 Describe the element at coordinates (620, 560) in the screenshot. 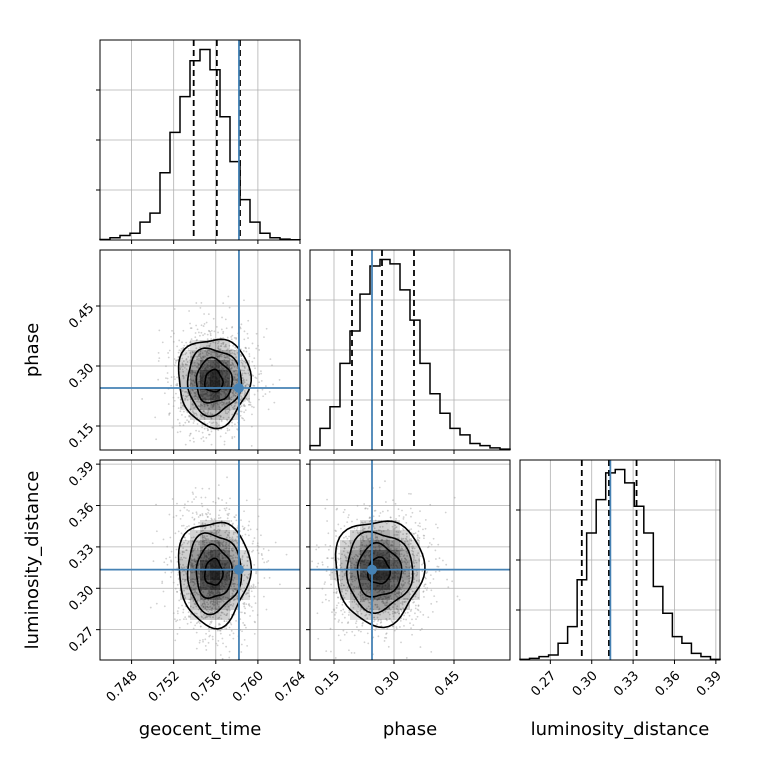

I see `panel-frame` at that location.